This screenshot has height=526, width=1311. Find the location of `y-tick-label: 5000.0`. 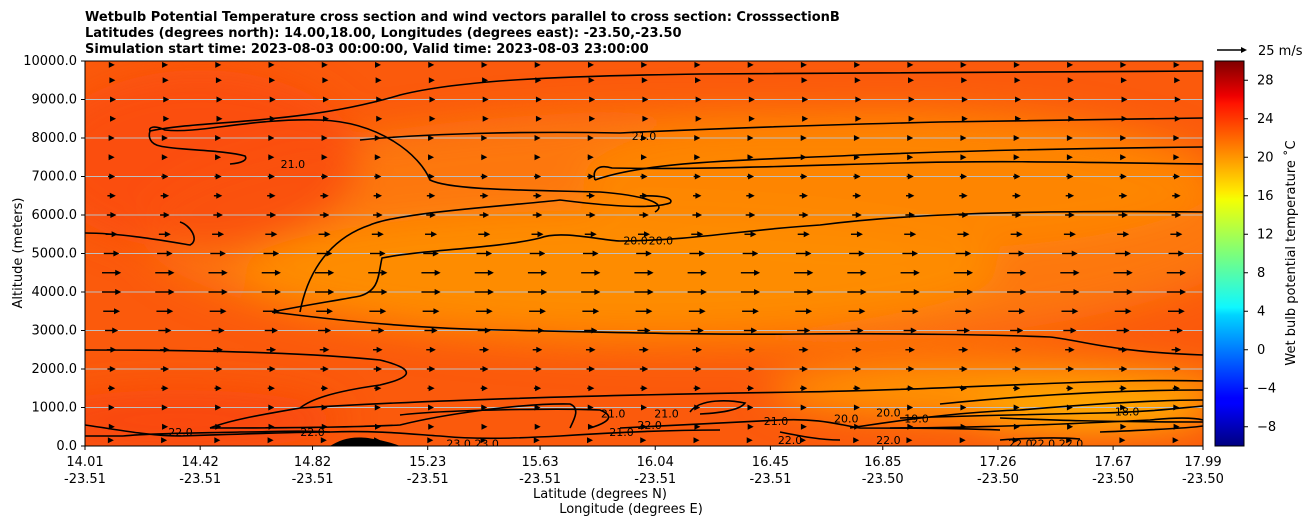

y-tick-label: 5000.0 is located at coordinates (55, 254).